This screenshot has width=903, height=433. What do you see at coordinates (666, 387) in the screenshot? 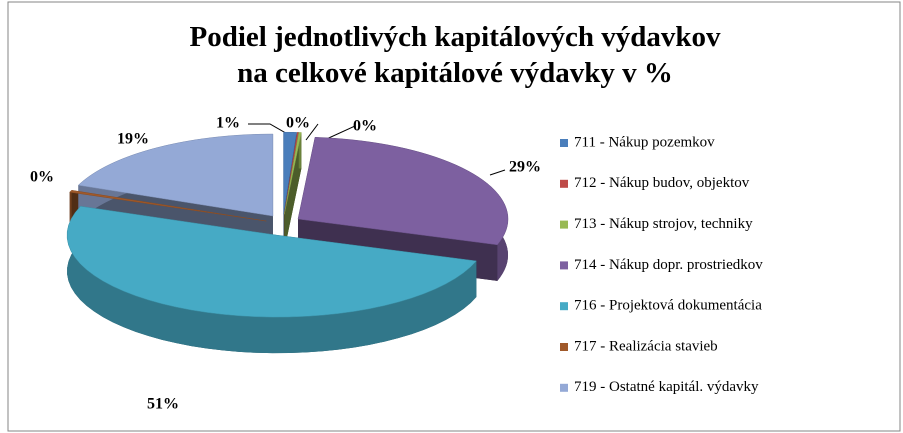
I see `legend-label: 719 - Ostatné kapitál. výdavky` at bounding box center [666, 387].